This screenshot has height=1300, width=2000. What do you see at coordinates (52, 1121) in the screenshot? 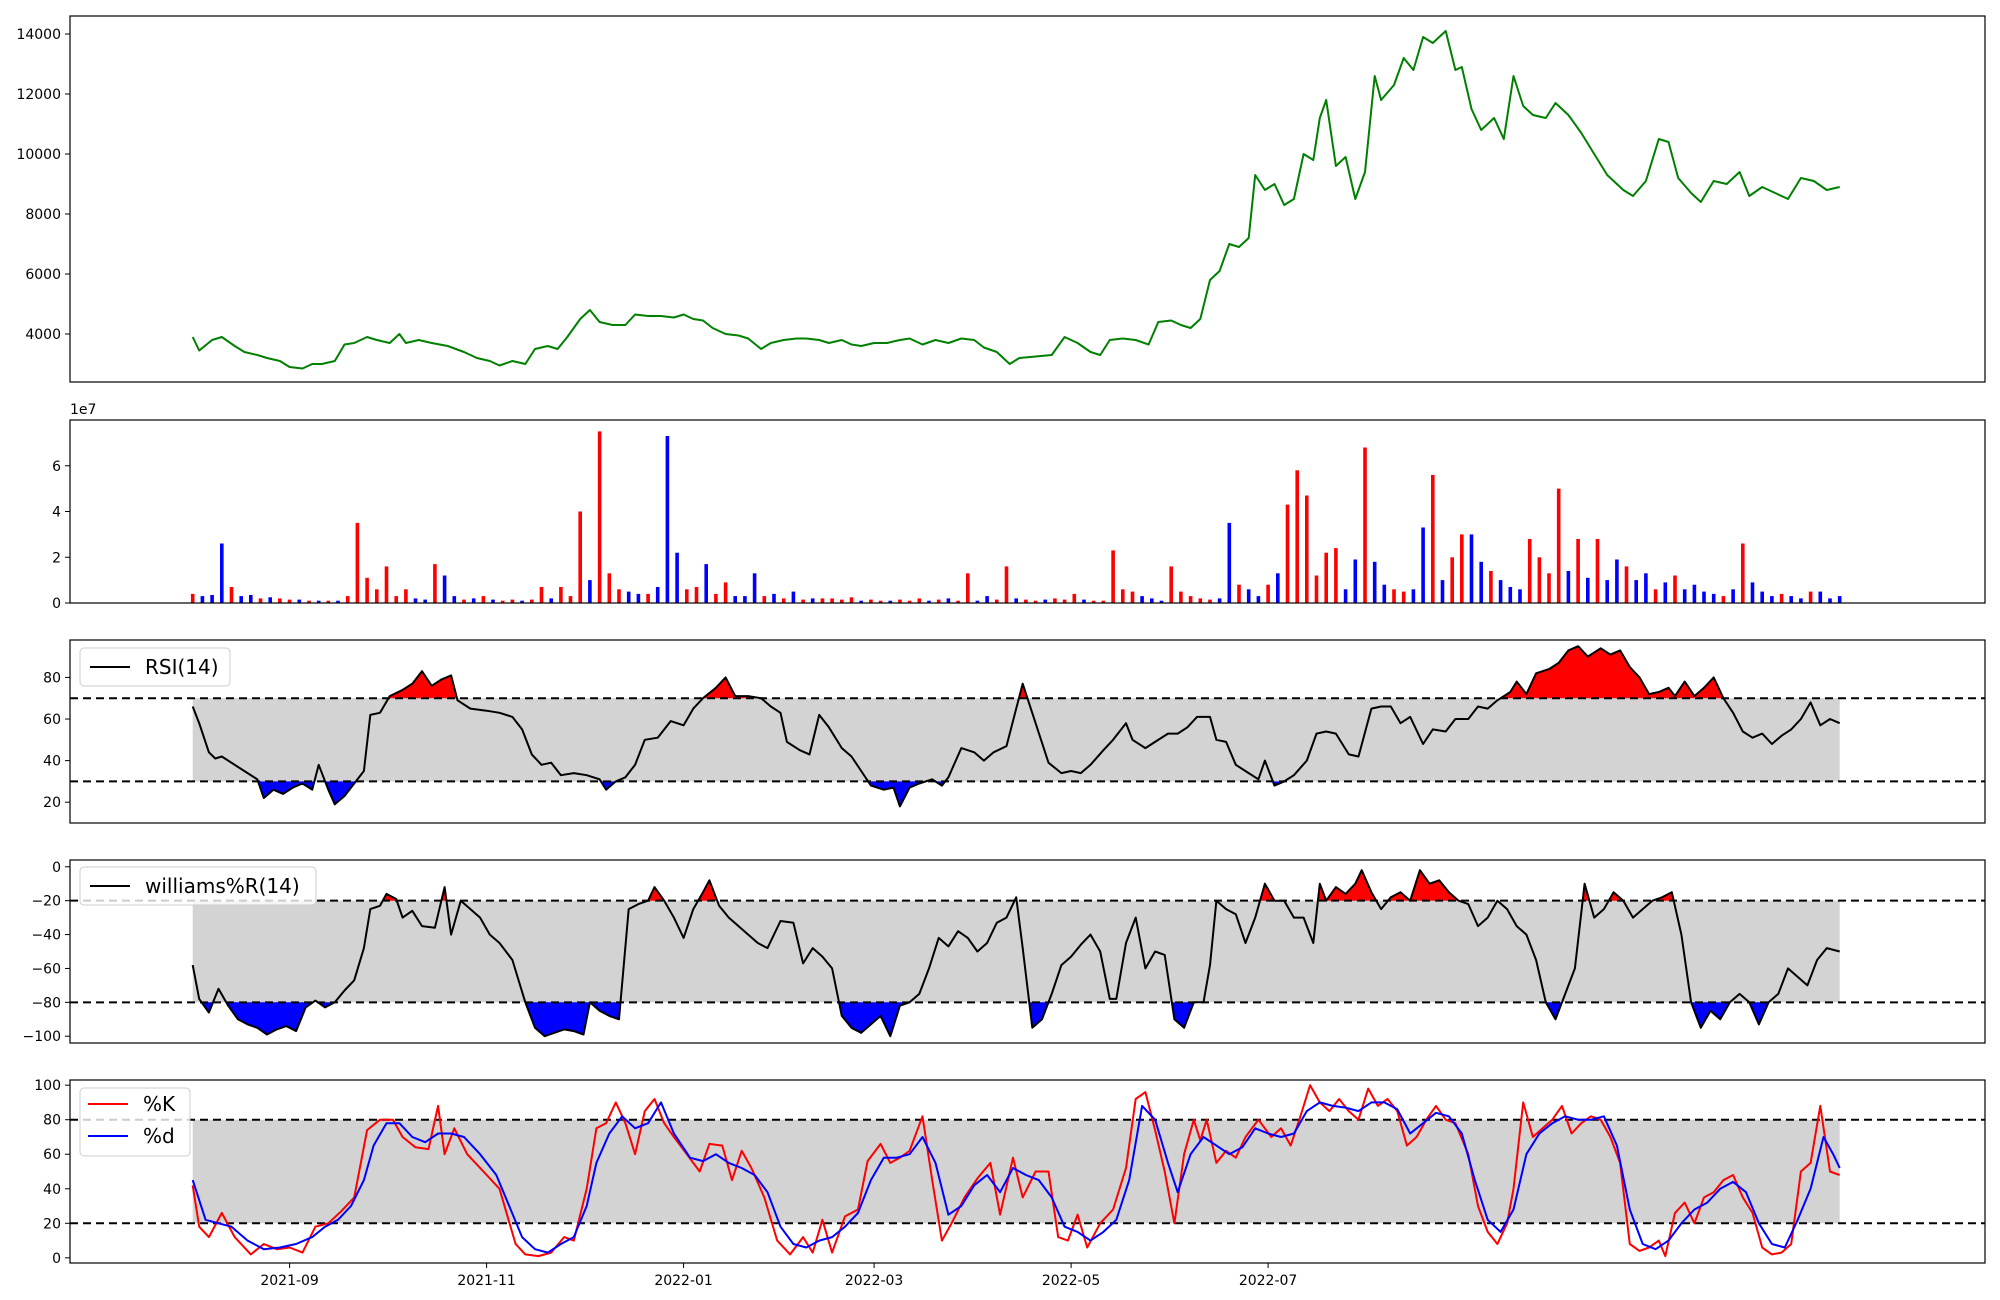
I see `y-tick-label: 80` at bounding box center [52, 1121].